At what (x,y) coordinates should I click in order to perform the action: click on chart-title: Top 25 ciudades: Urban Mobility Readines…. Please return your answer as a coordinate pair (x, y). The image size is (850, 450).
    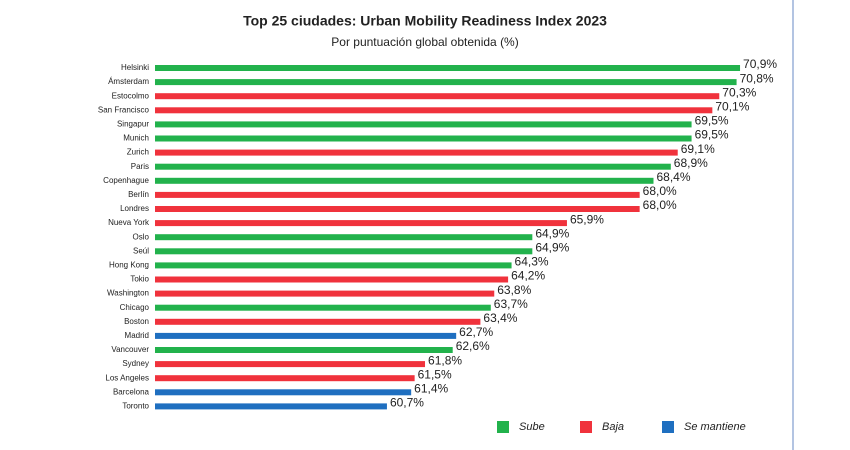
    Looking at the image, I should click on (425, 21).